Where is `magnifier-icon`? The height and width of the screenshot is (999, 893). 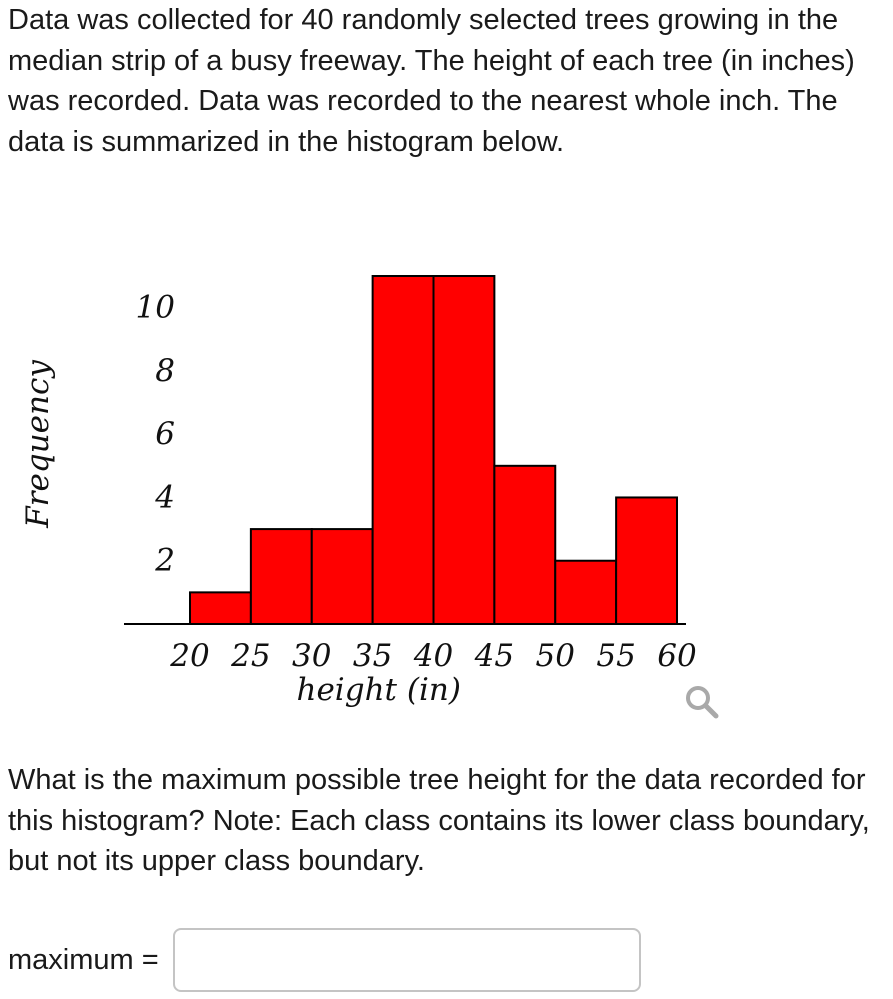
magnifier-icon is located at coordinates (702, 702).